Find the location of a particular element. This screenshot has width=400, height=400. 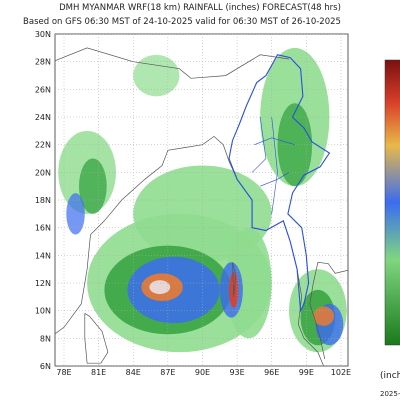

latitude-label: 30N is located at coordinates (43, 34).